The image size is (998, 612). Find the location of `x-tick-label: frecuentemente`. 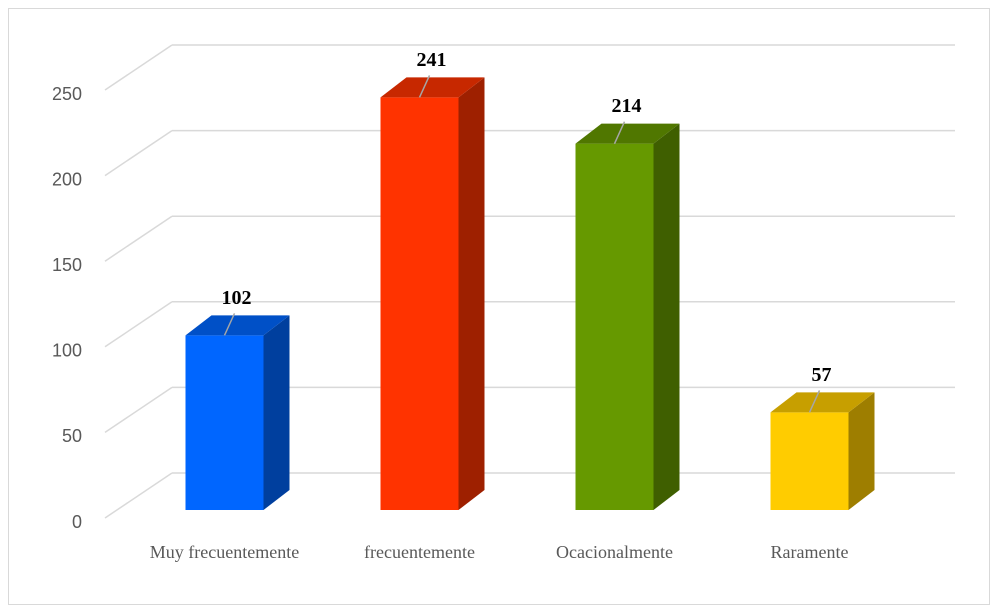

x-tick-label: frecuentemente is located at coordinates (419, 552).